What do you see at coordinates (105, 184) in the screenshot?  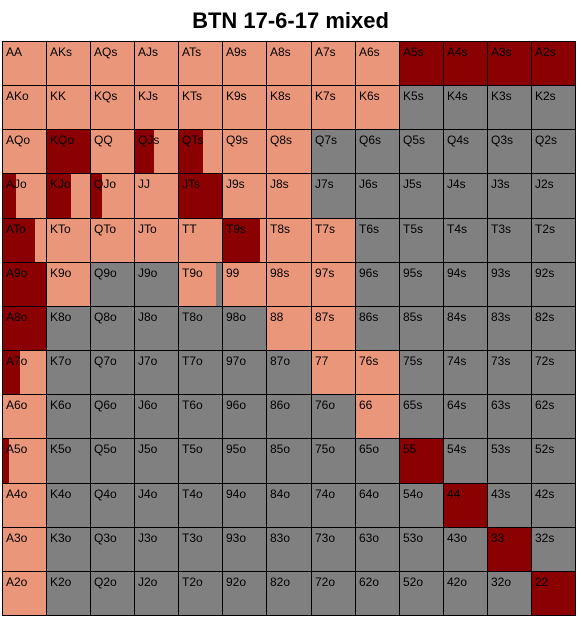 I see `hand-label: QJo` at bounding box center [105, 184].